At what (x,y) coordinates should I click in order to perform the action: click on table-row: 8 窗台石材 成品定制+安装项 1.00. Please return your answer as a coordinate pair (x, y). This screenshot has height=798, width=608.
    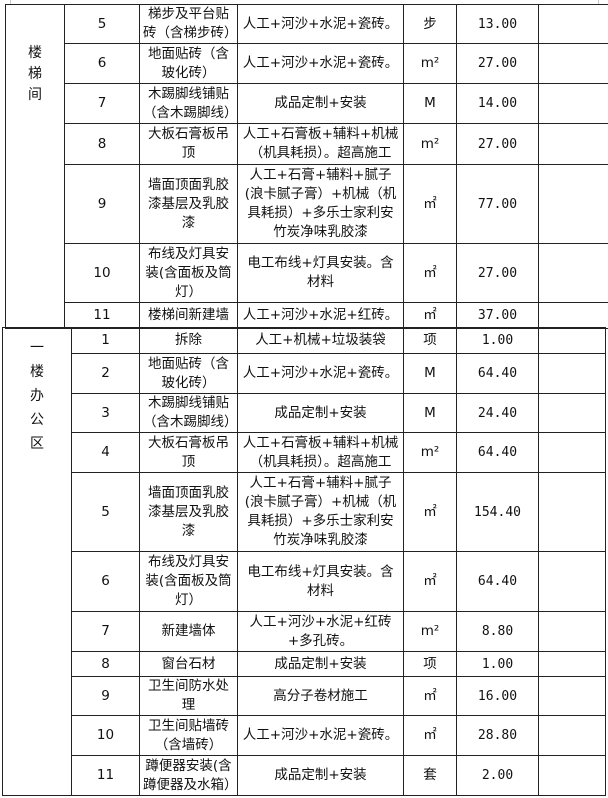
    Looking at the image, I should click on (304, 664).